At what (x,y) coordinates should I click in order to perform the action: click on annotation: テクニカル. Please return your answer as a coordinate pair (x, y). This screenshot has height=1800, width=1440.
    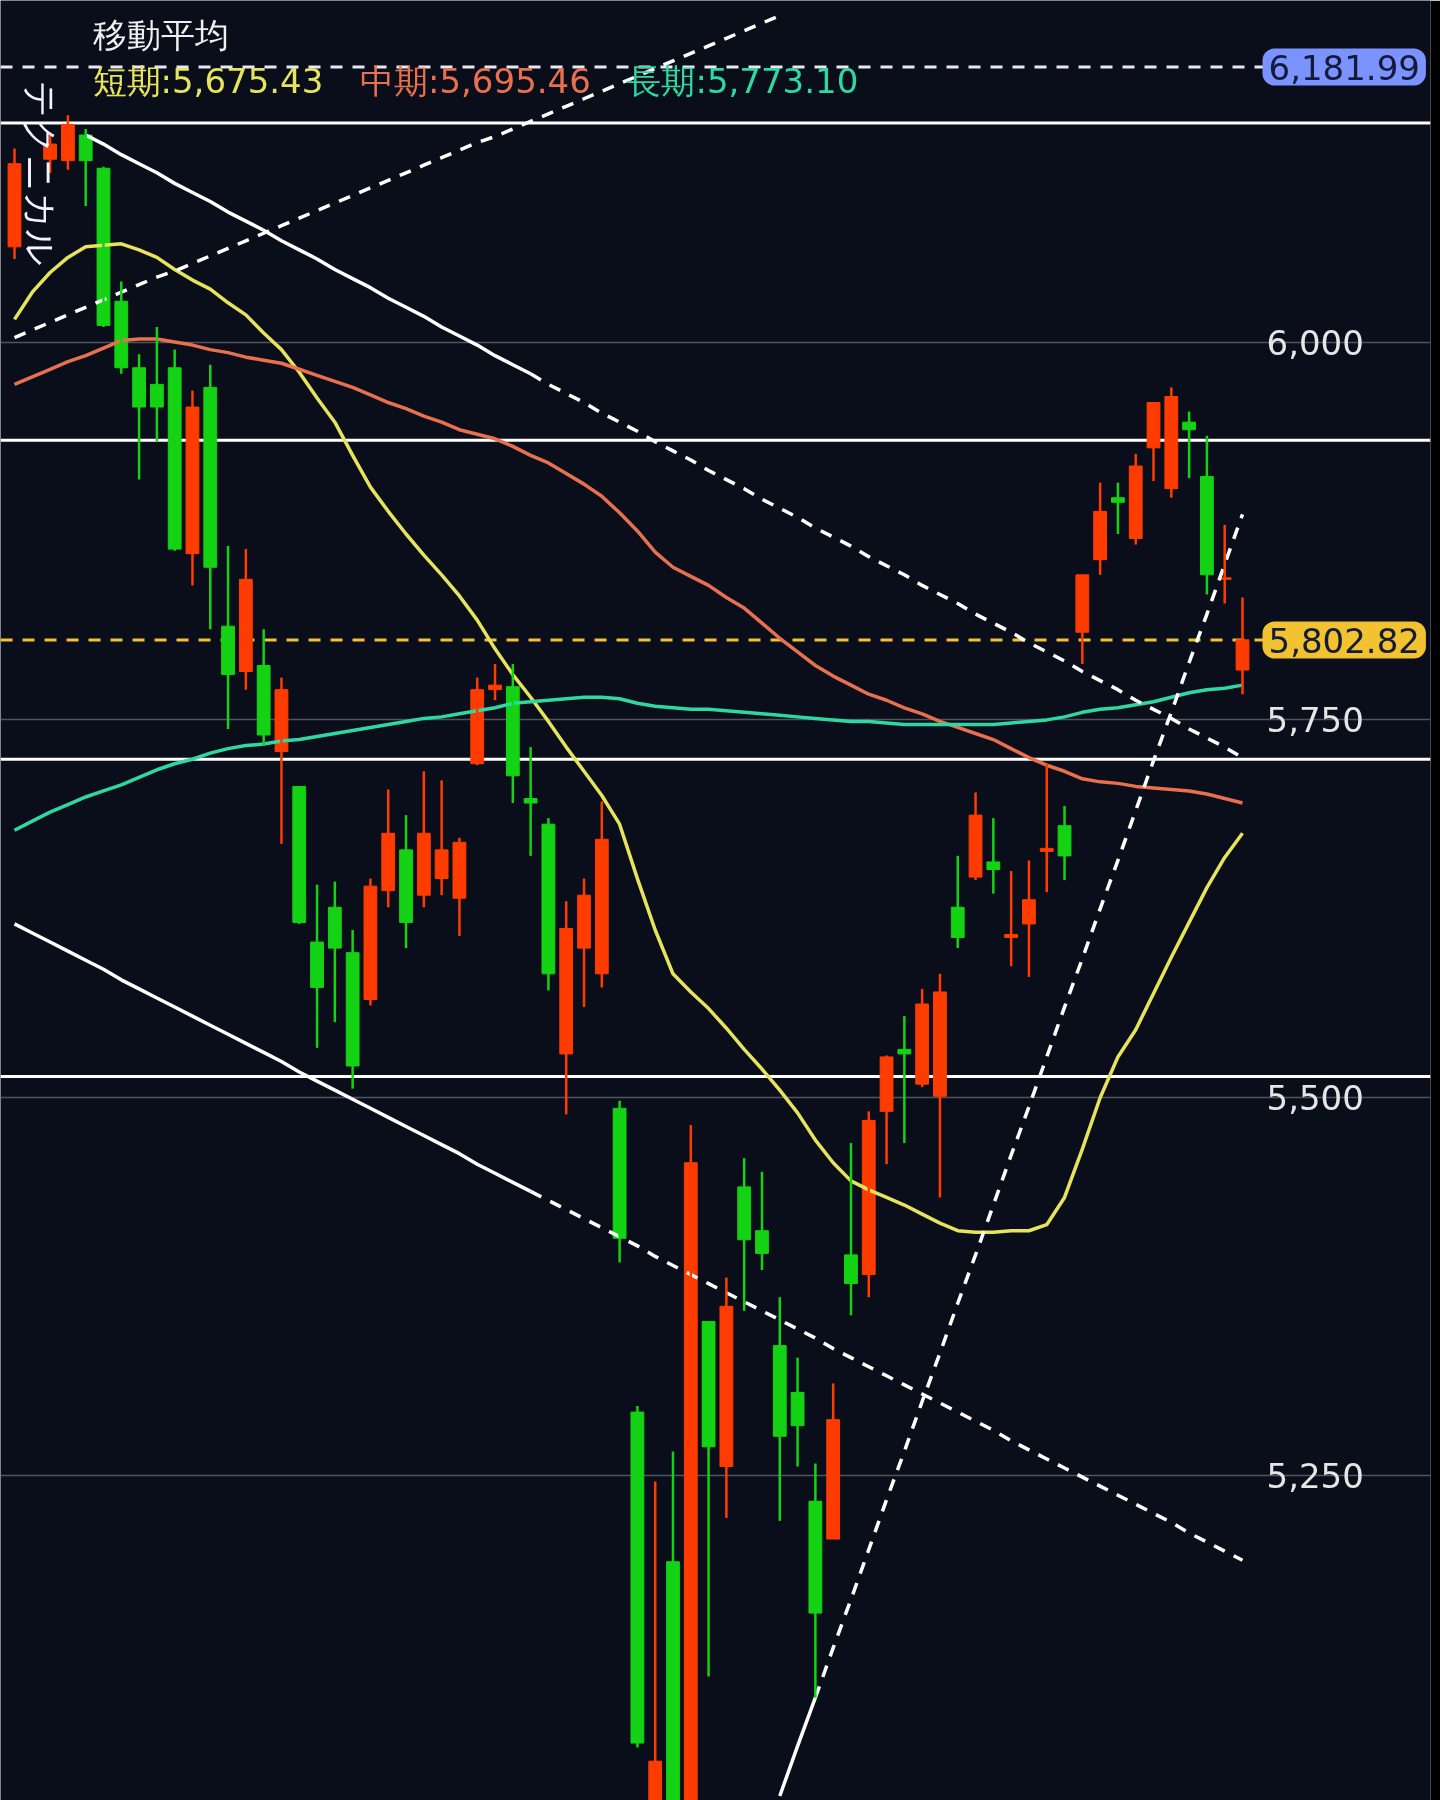
    Looking at the image, I should click on (40, 173).